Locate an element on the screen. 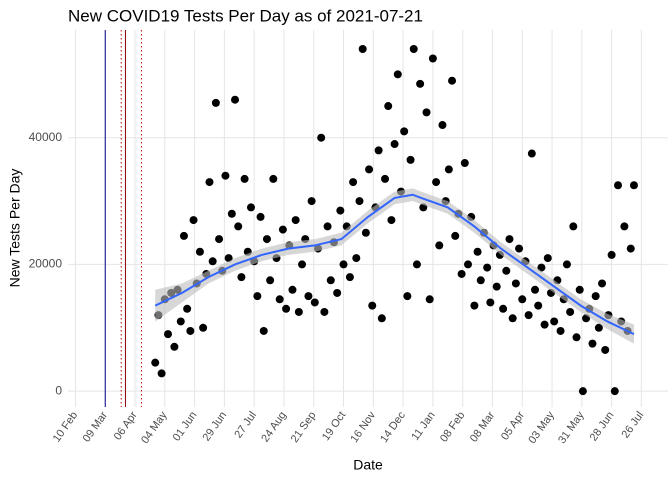 The image size is (672, 480). x-tick-label: 26 Jul is located at coordinates (633, 425).